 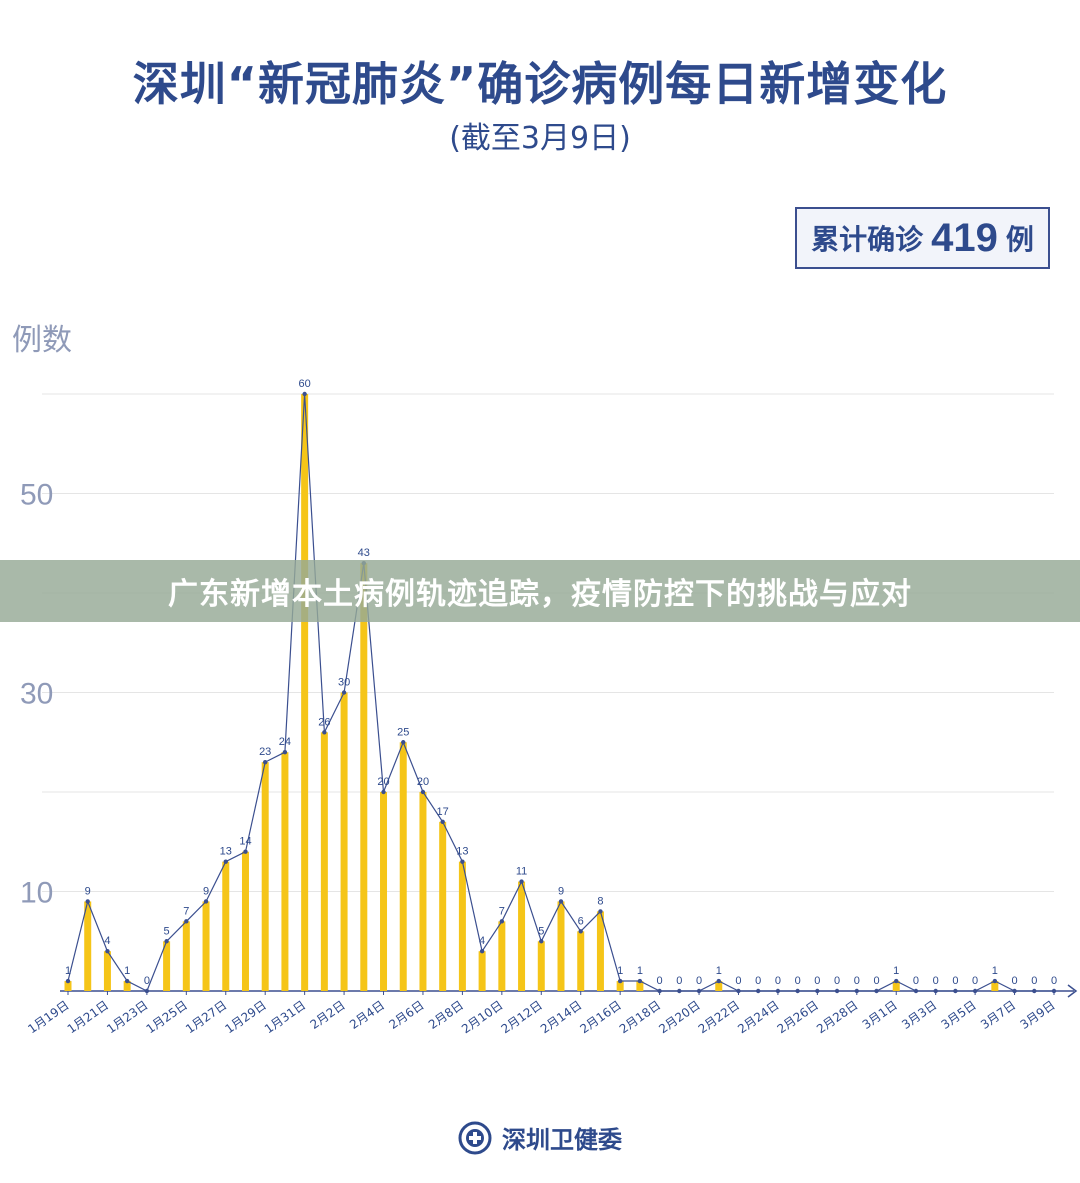 I want to click on x-tick-label: 3月7日, so click(x=998, y=1015).